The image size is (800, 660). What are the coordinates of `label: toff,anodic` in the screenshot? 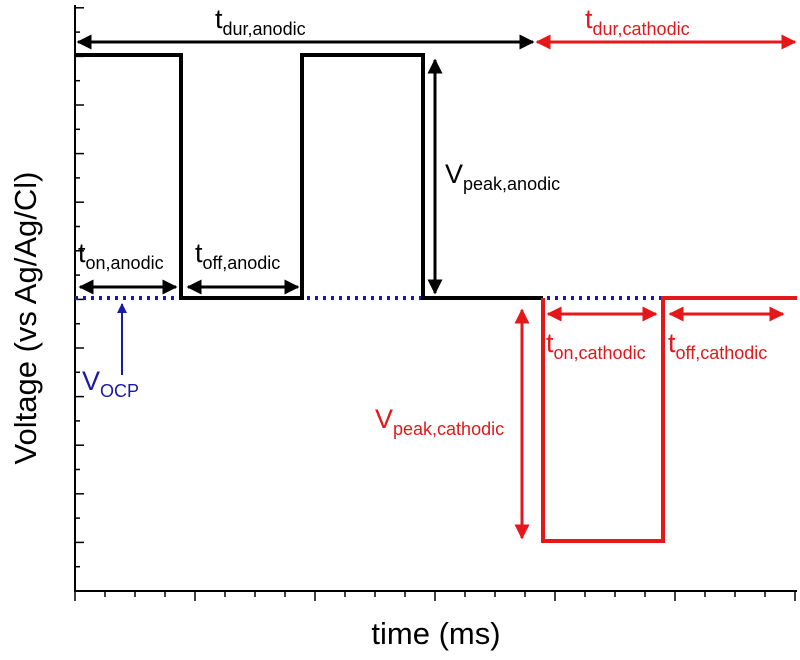 It's located at (237, 255).